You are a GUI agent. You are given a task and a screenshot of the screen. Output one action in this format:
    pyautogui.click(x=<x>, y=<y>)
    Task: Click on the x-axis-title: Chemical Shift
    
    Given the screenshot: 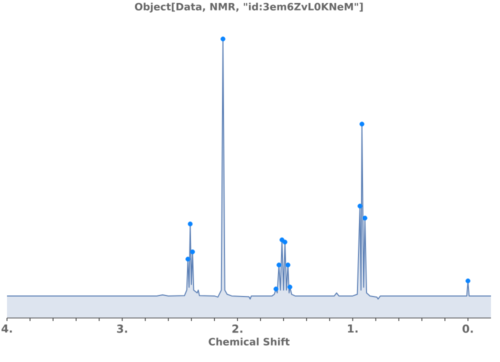 What is the action you would take?
    pyautogui.click(x=249, y=342)
    